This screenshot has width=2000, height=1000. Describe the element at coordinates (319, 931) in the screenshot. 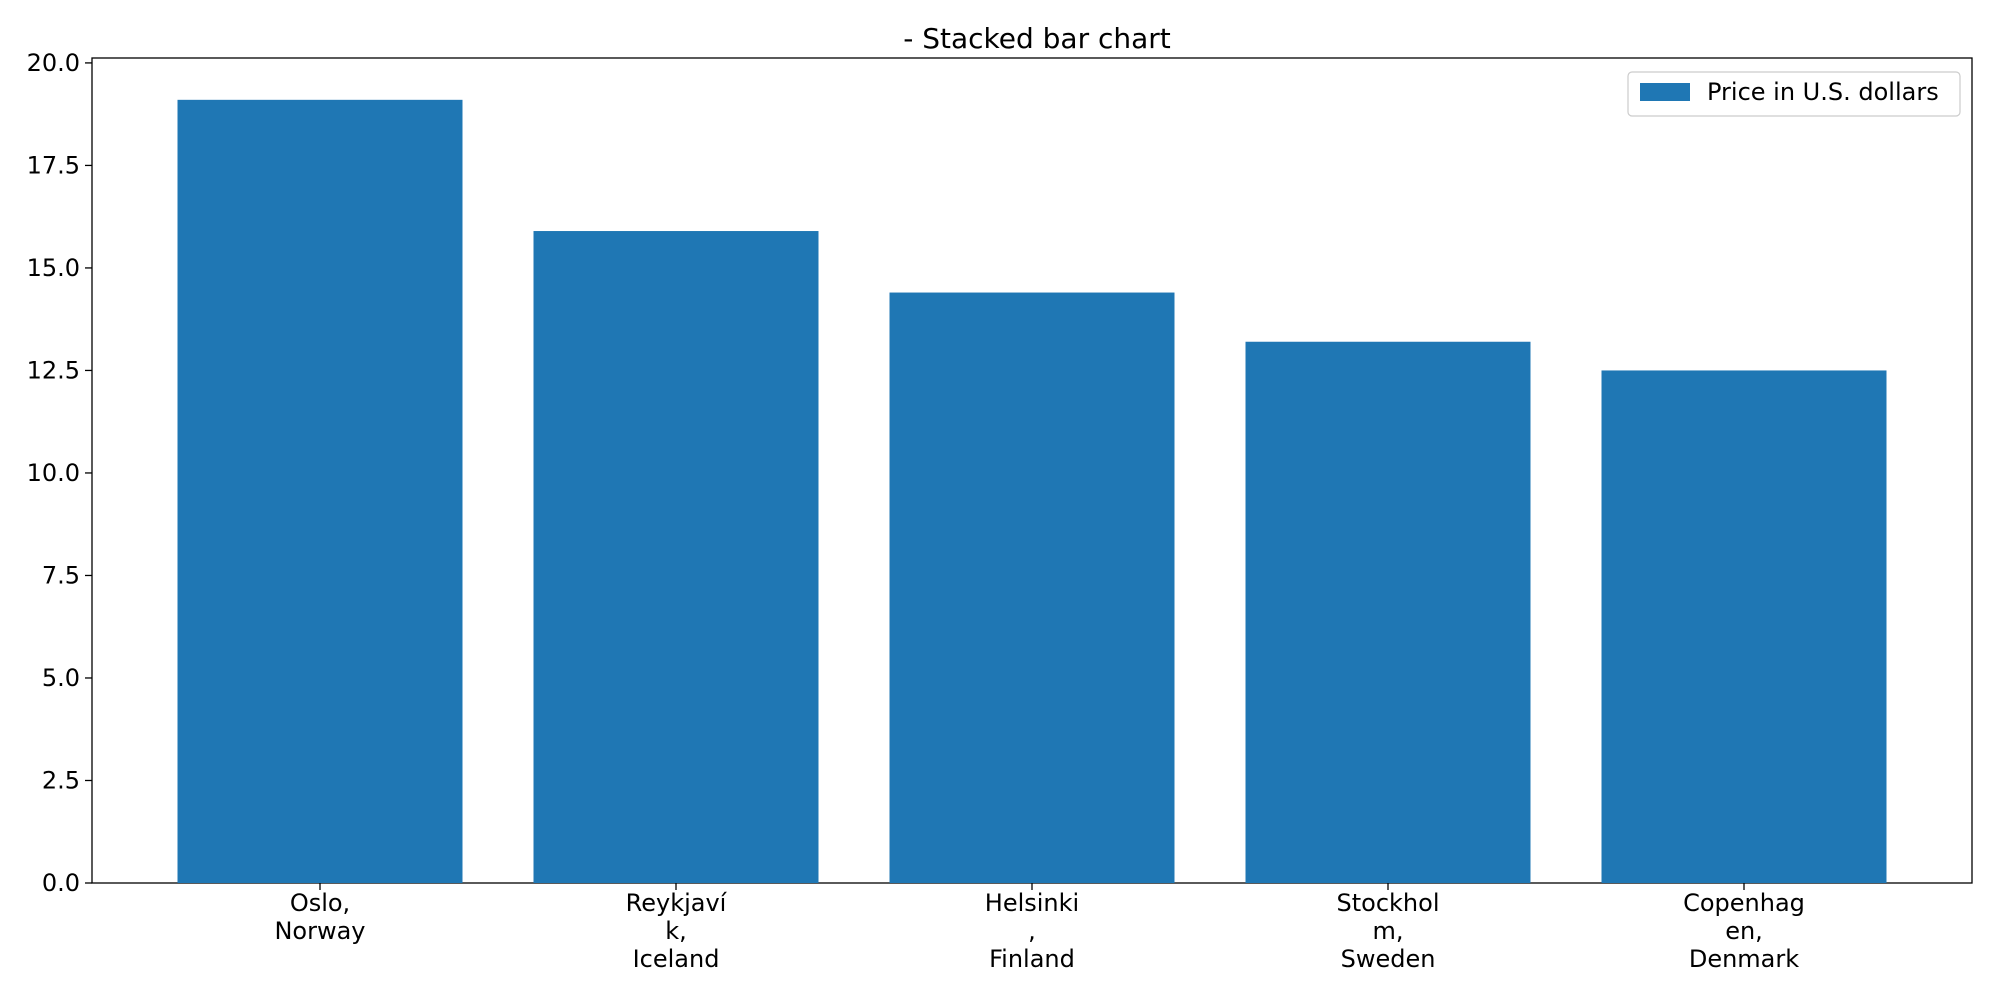

I see `x-tick-label: Norway` at that location.